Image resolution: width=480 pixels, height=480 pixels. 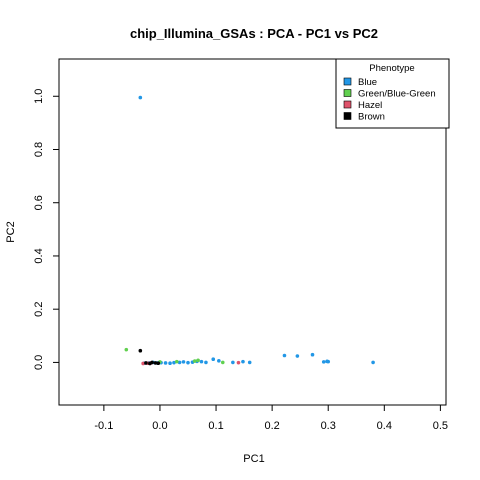 What do you see at coordinates (370, 105) in the screenshot?
I see `legend-label: Hazel` at bounding box center [370, 105].